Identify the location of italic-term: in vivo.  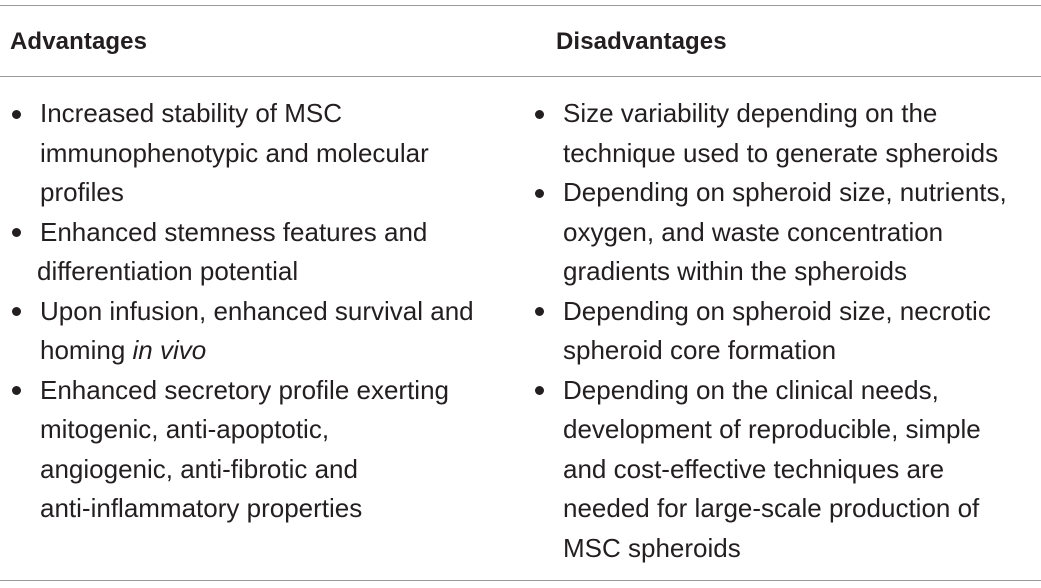
(169, 350).